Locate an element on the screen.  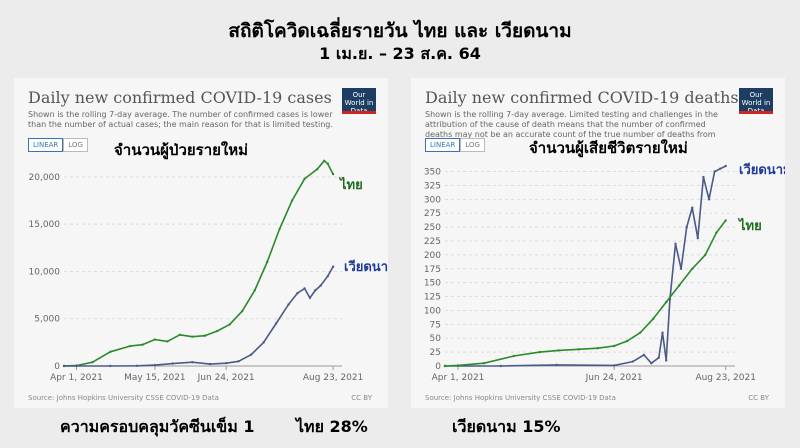
cases-license: CC BY is located at coordinates (361, 398).